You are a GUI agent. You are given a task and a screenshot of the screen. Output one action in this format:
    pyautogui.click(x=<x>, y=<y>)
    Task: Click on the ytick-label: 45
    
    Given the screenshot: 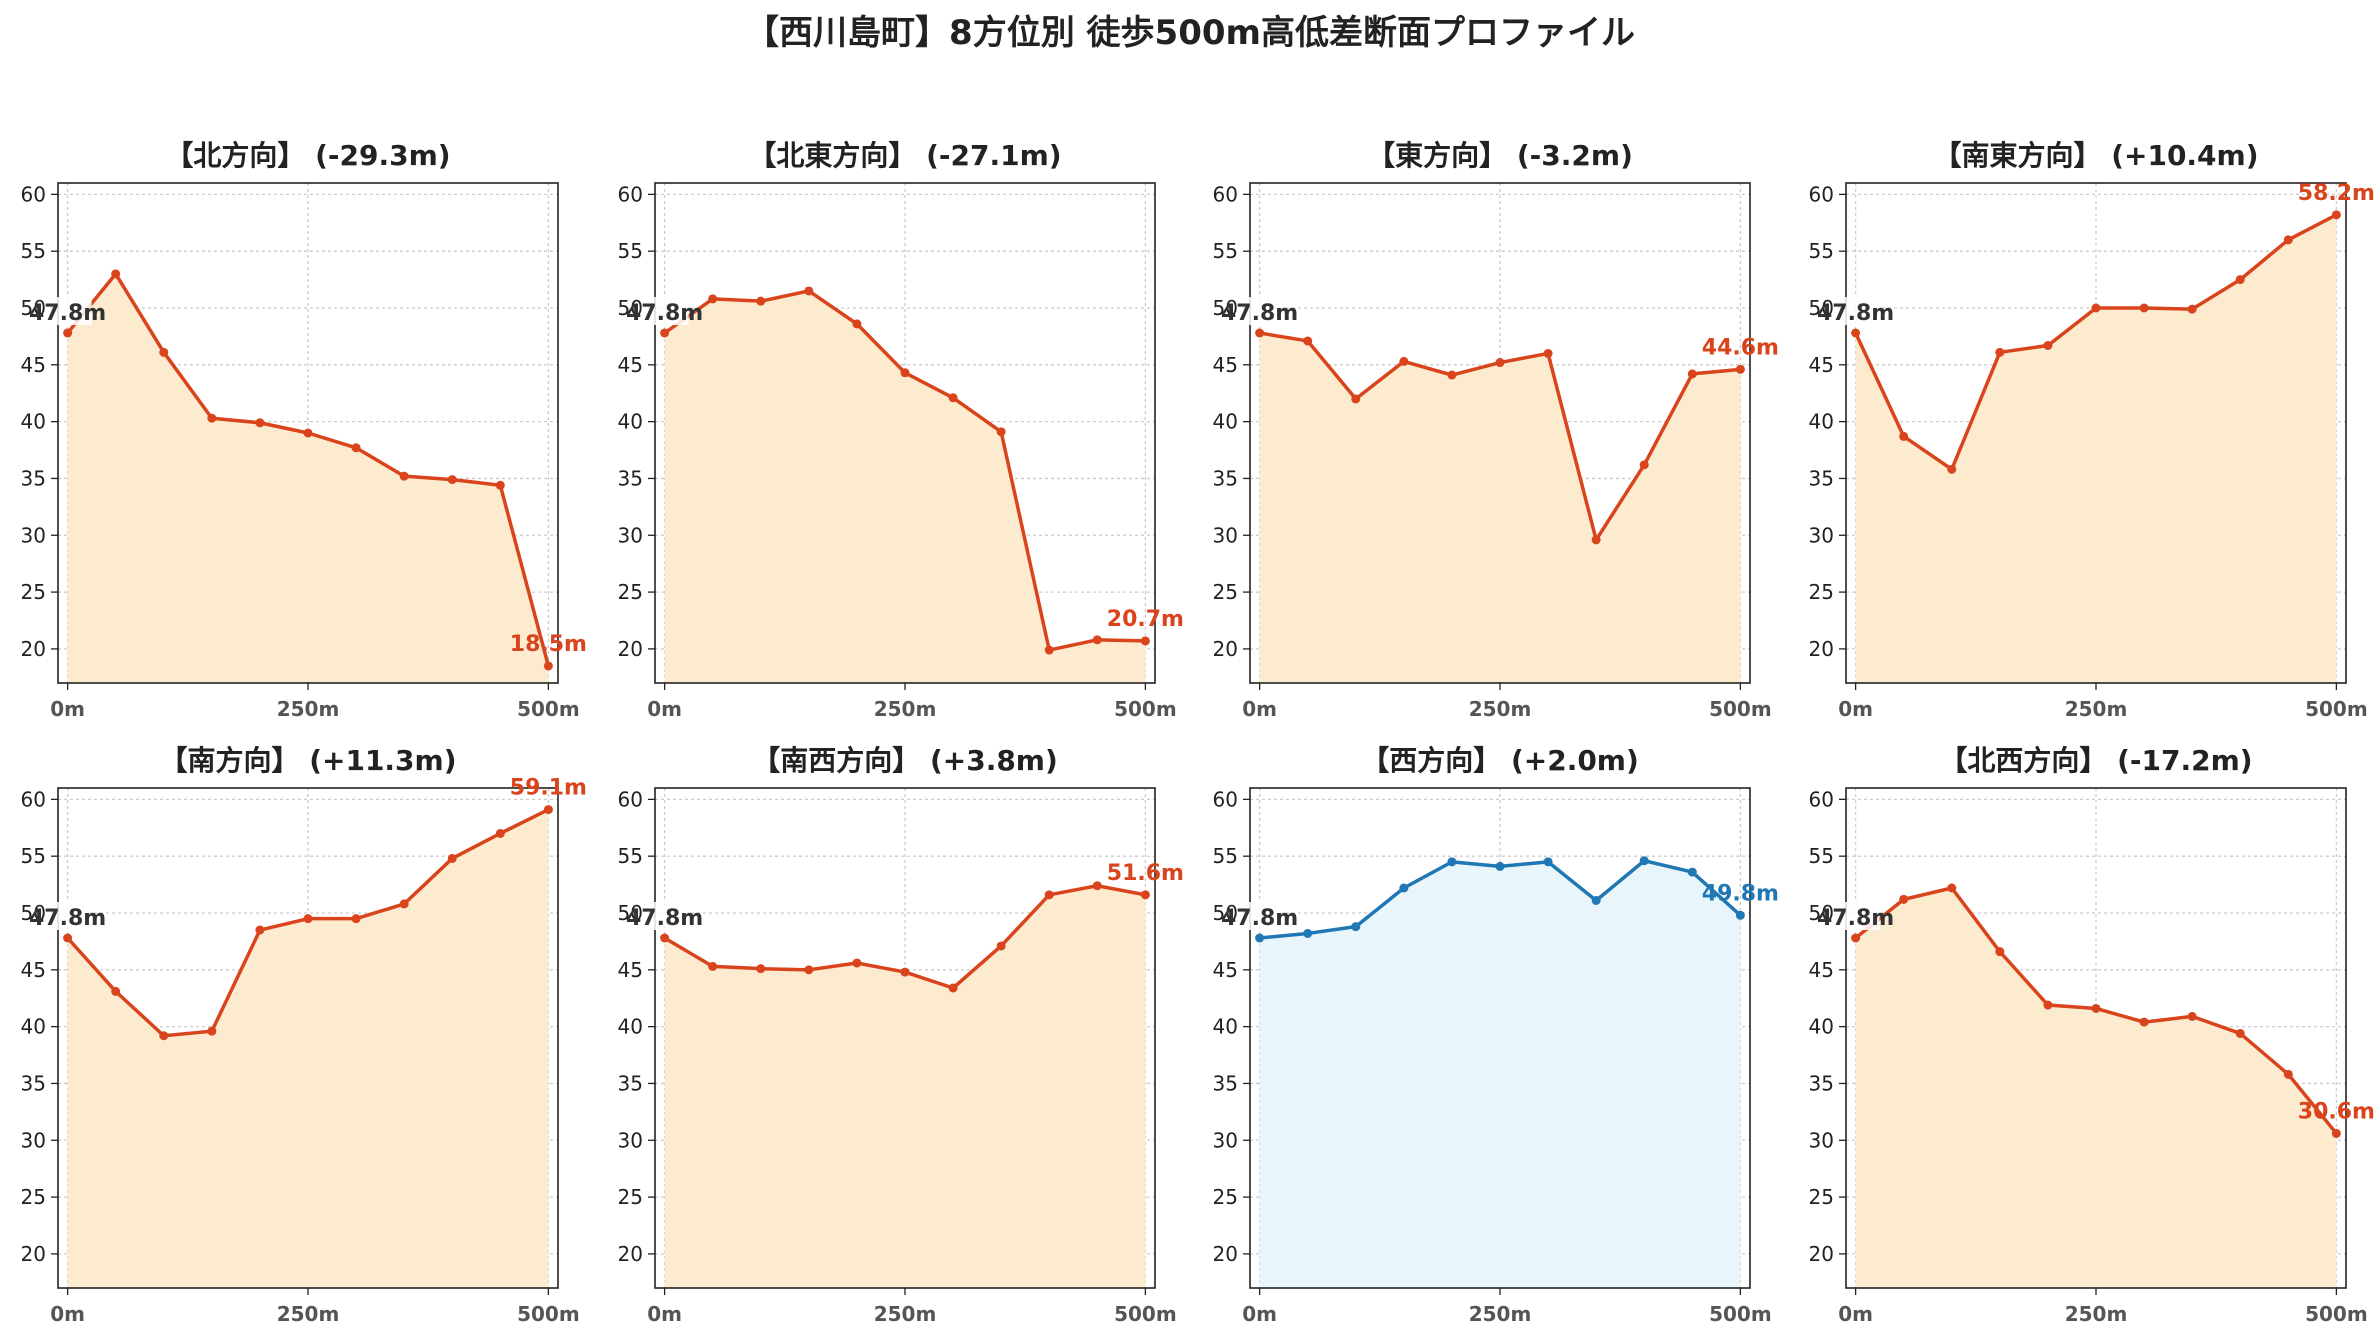 What is the action you would take?
    pyautogui.click(x=1225, y=970)
    